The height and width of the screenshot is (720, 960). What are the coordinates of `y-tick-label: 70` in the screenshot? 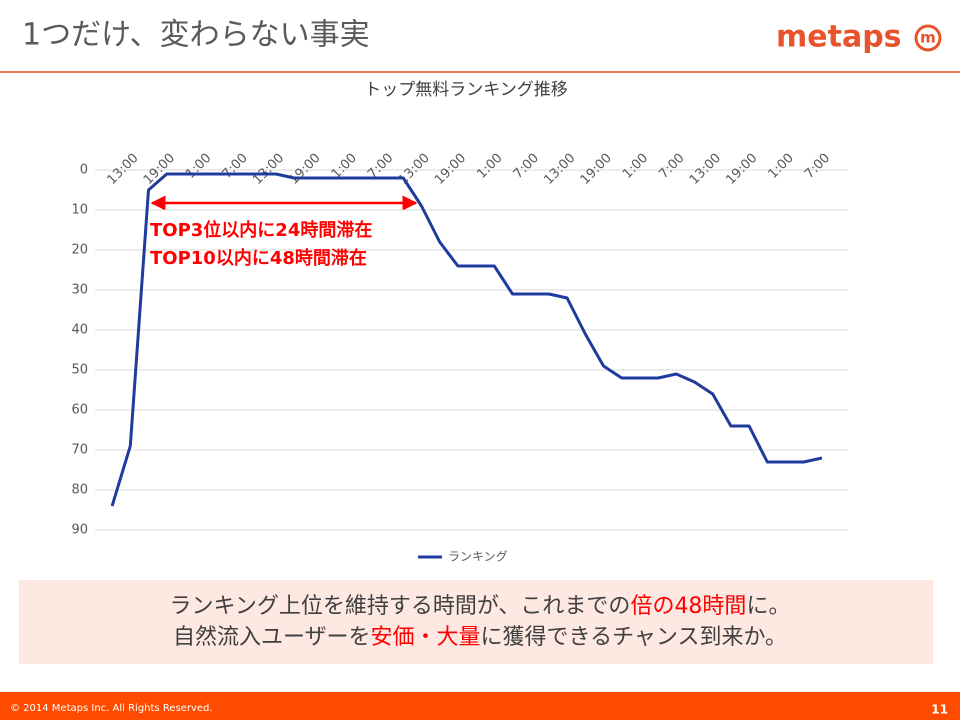 It's located at (79, 450).